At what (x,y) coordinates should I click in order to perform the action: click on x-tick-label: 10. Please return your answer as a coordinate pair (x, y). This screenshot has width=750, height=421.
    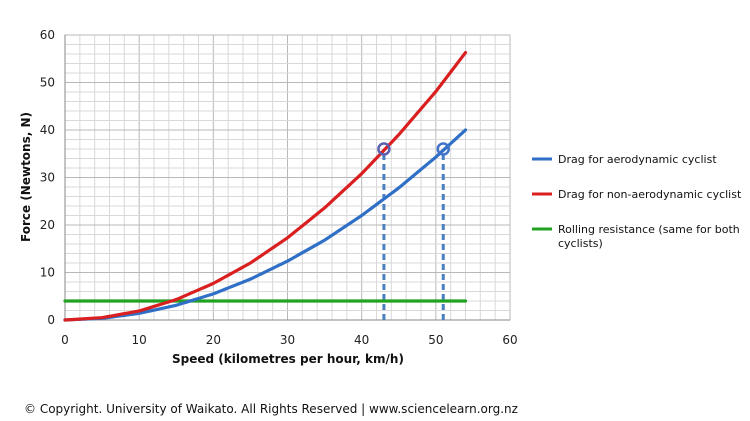
    Looking at the image, I should click on (139, 340).